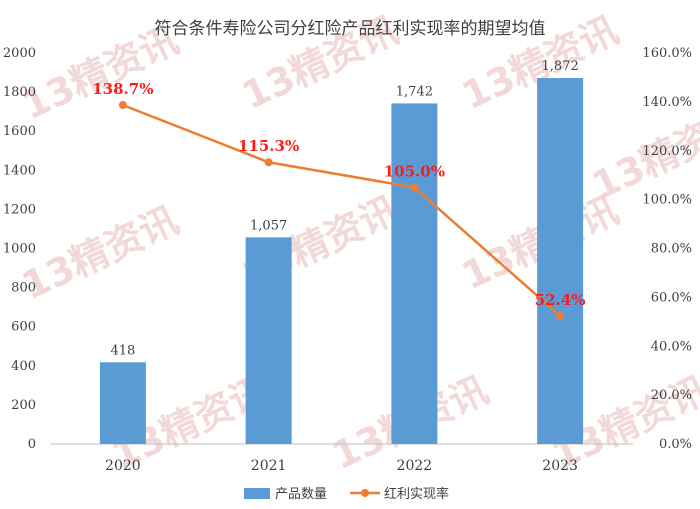 The height and width of the screenshot is (509, 700). What do you see at coordinates (23, 288) in the screenshot?
I see `left-axis-tick: 800` at bounding box center [23, 288].